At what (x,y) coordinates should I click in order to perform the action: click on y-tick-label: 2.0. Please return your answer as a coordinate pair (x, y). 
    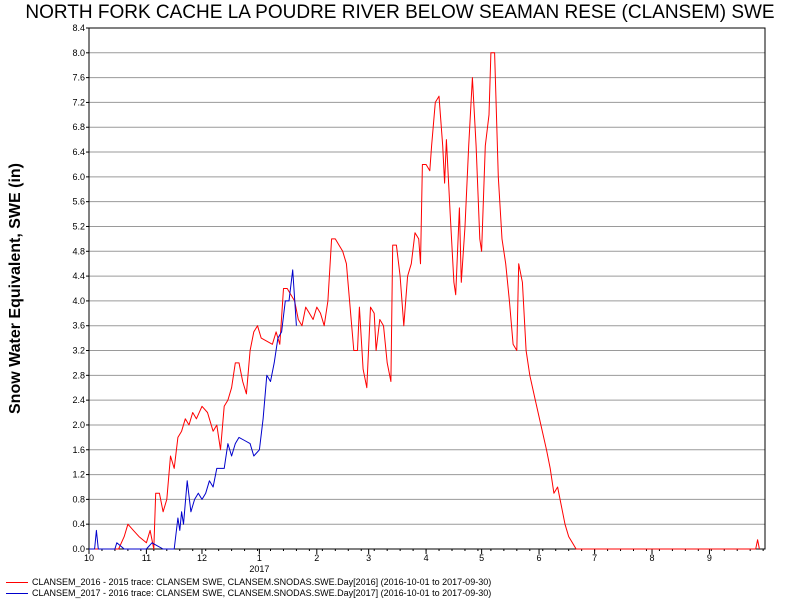
    Looking at the image, I should click on (78, 425).